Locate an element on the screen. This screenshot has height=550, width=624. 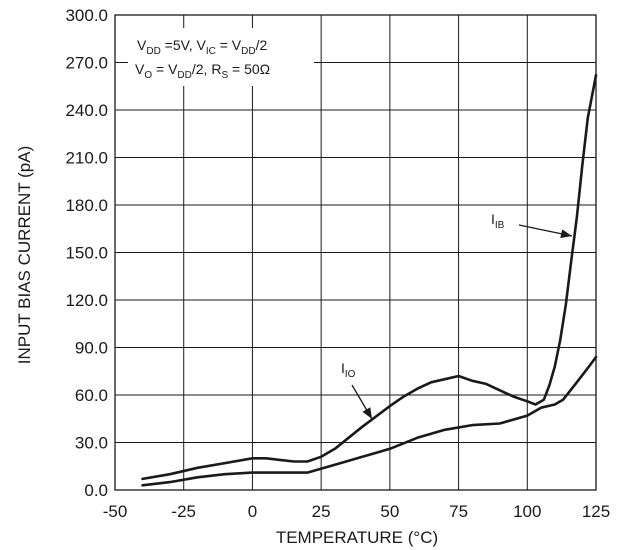
x-tick-label: 50 is located at coordinates (389, 511).